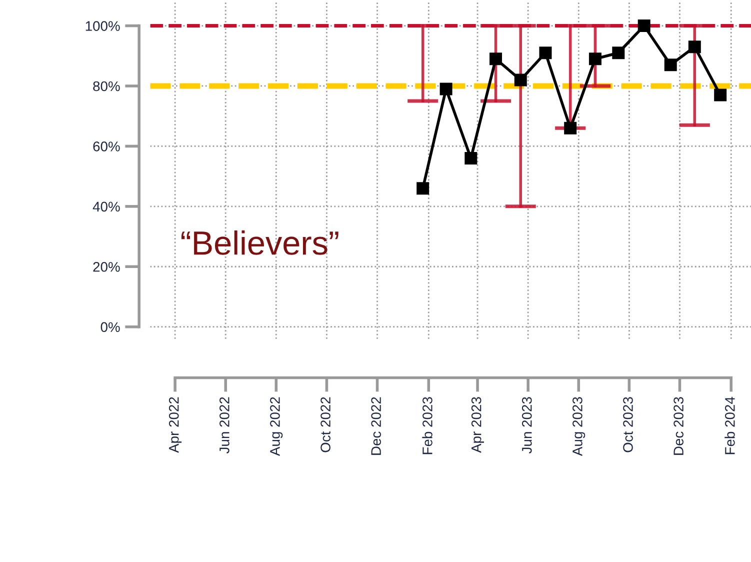 Image resolution: width=751 pixels, height=562 pixels. I want to click on y-tick-label: 20%, so click(106, 267).